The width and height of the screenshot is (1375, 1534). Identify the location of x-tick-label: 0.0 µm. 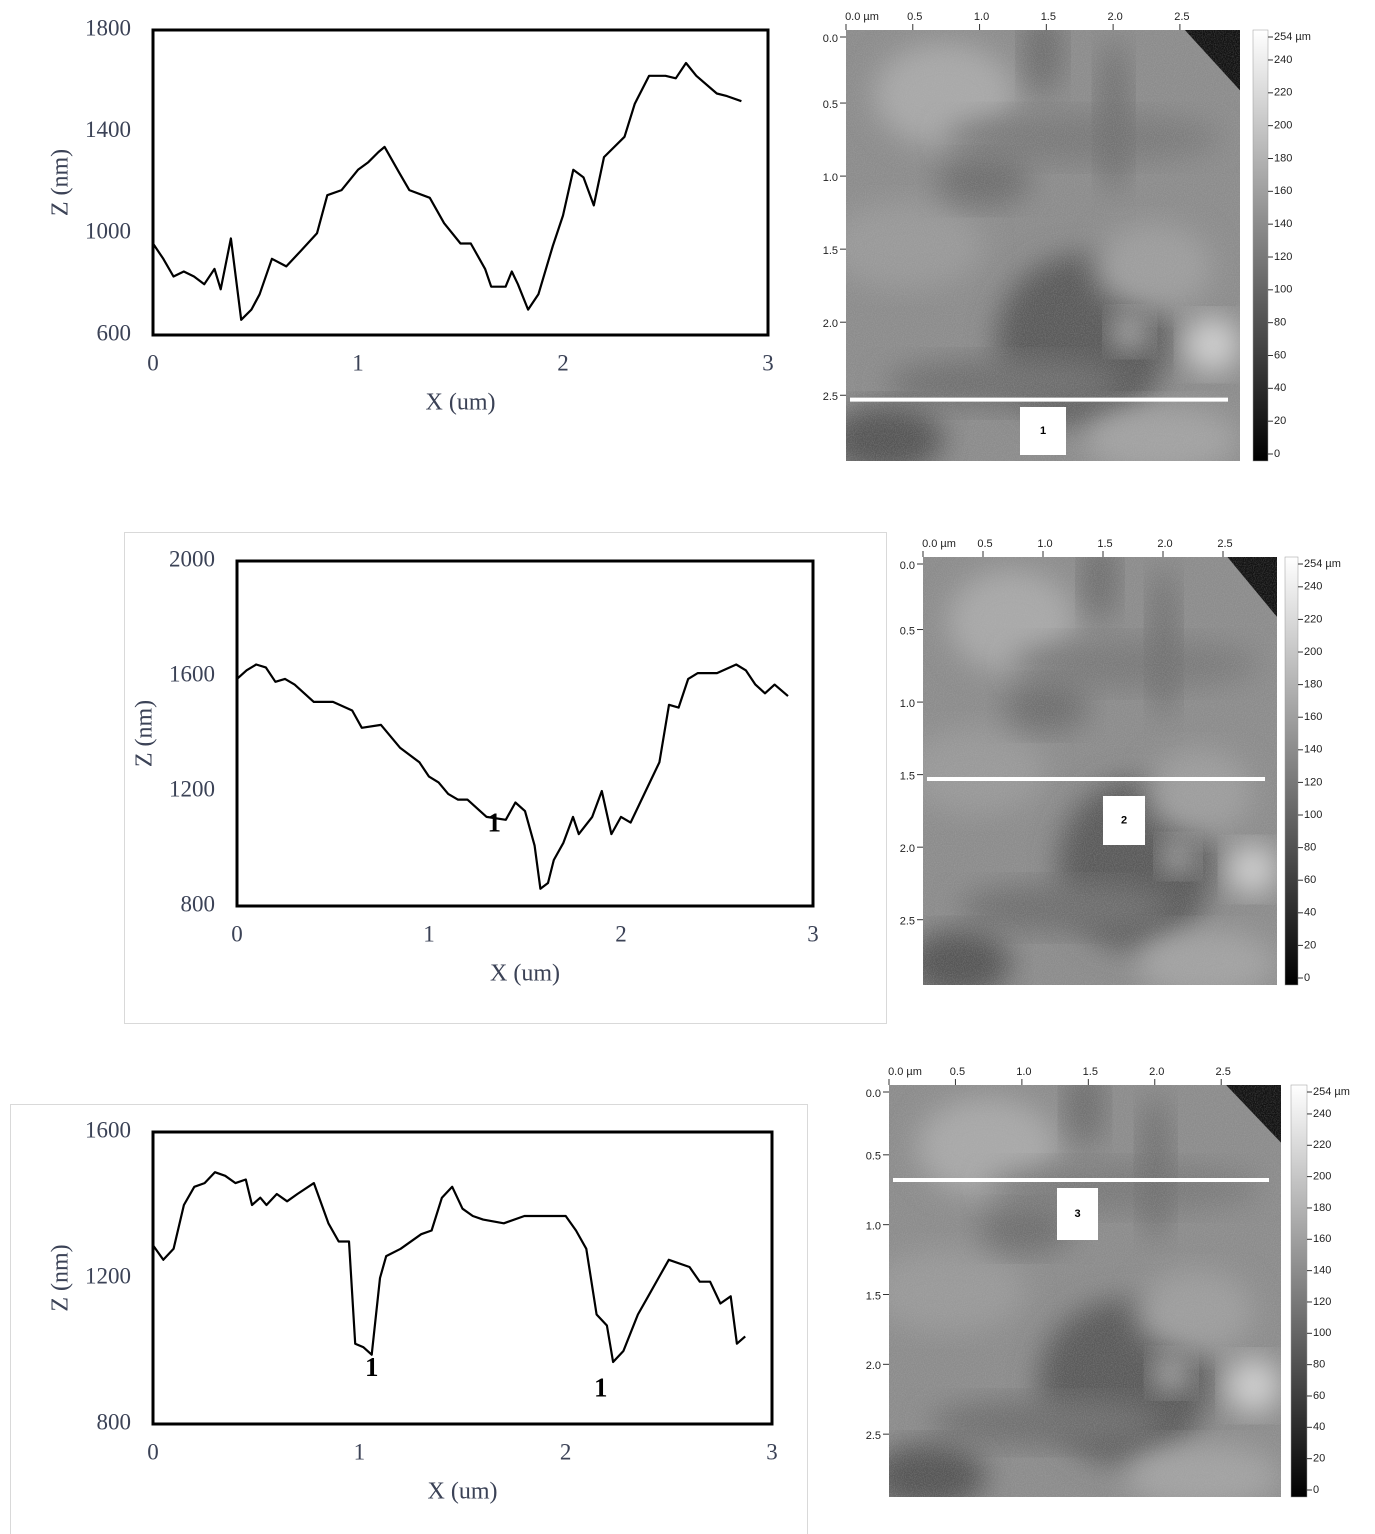
(939, 544).